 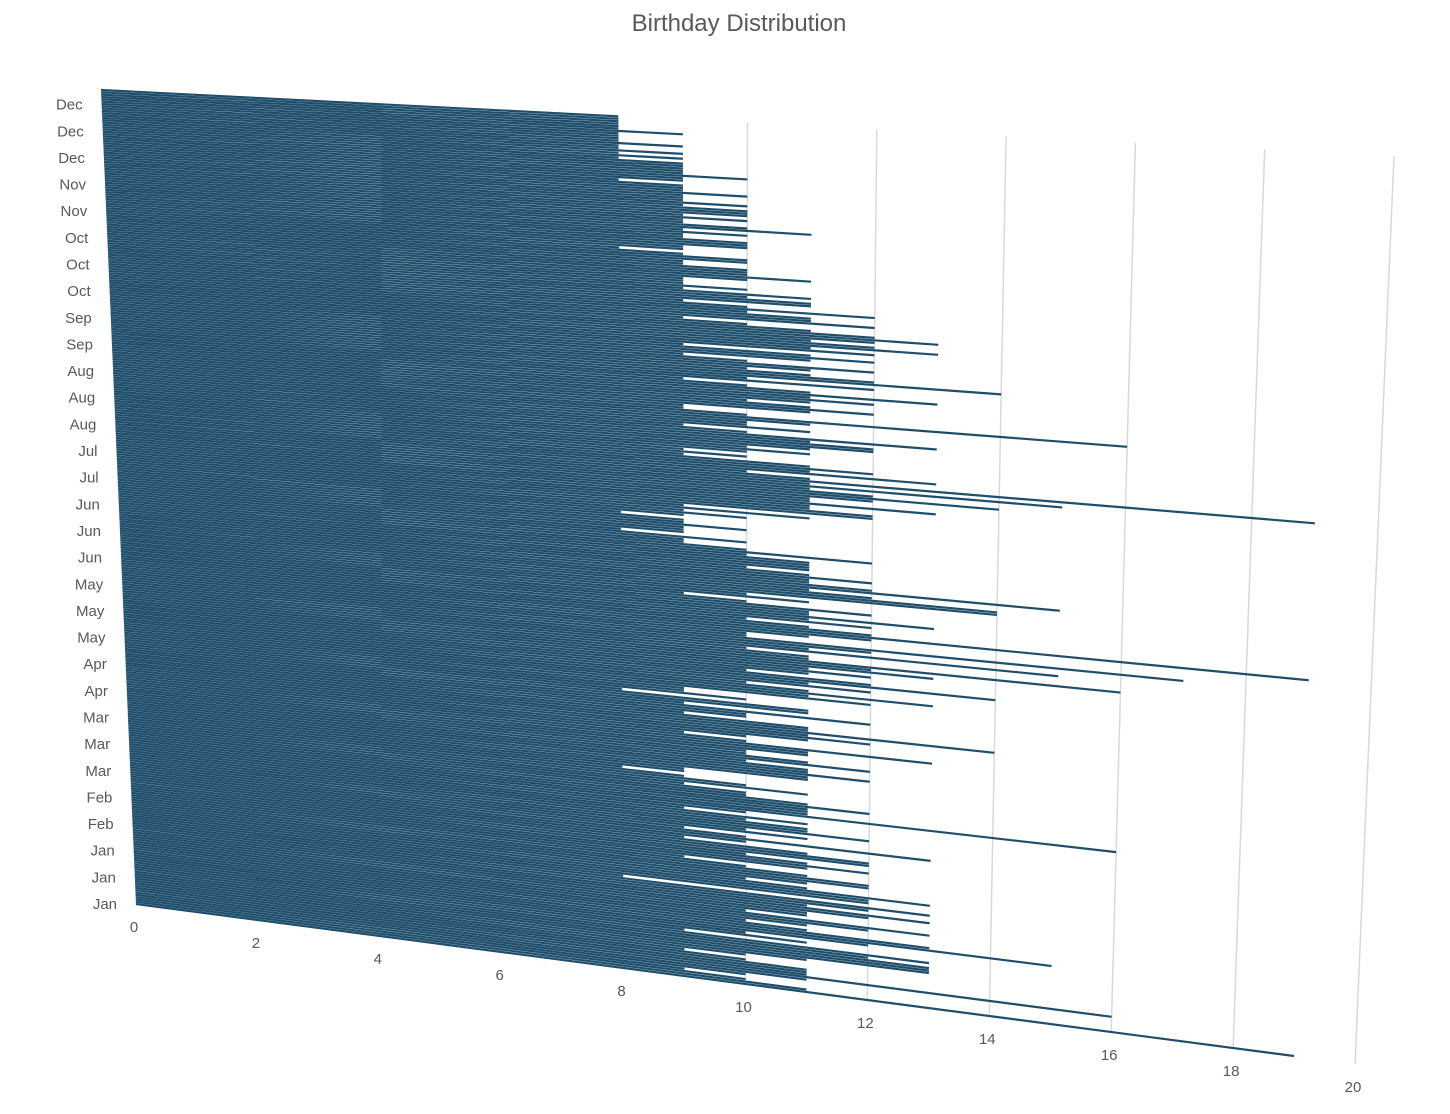 I want to click on chart-title: Birthday Distribution, so click(x=739, y=23).